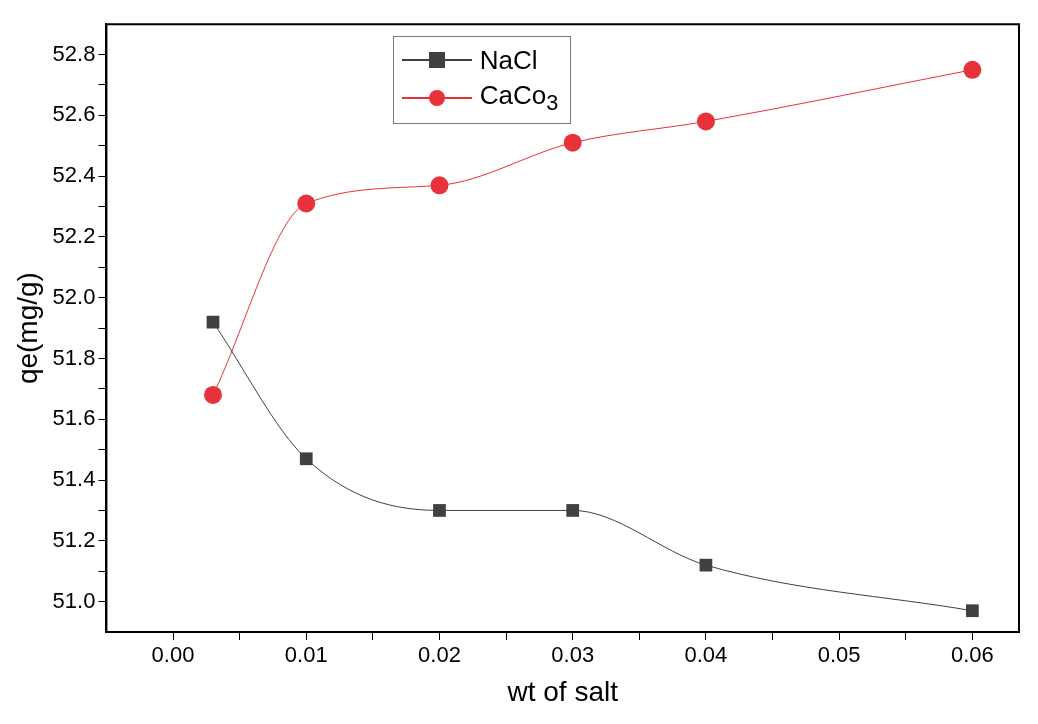  What do you see at coordinates (306, 655) in the screenshot?
I see `x-tick-label: 0.01` at bounding box center [306, 655].